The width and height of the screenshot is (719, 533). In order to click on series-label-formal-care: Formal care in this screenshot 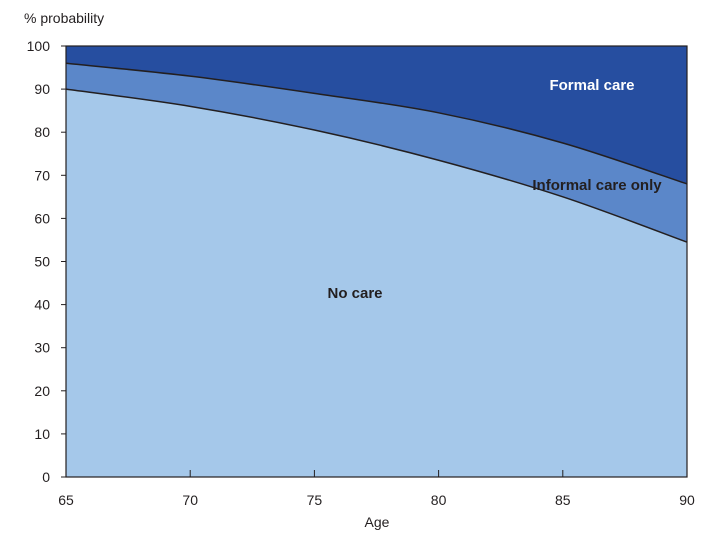, I will do `click(591, 85)`.